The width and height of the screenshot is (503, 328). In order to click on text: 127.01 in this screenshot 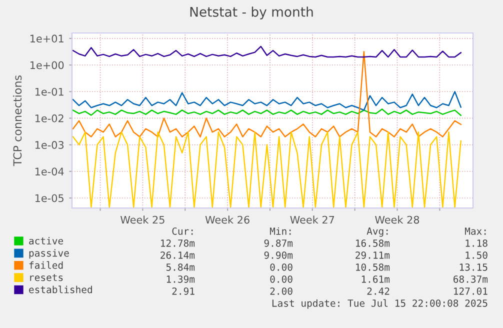, I will do `click(471, 291)`.